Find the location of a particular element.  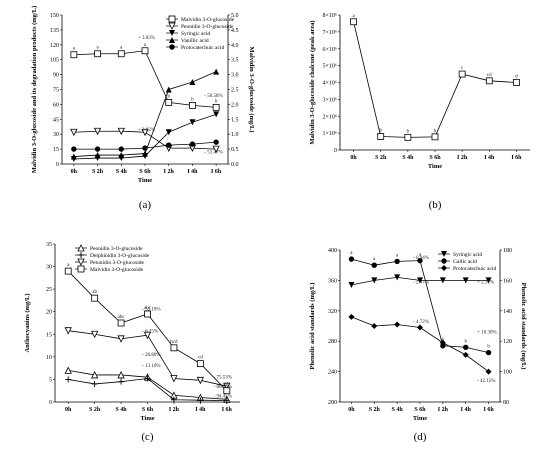

y-tick-label: 45 is located at coordinates (56, 120).